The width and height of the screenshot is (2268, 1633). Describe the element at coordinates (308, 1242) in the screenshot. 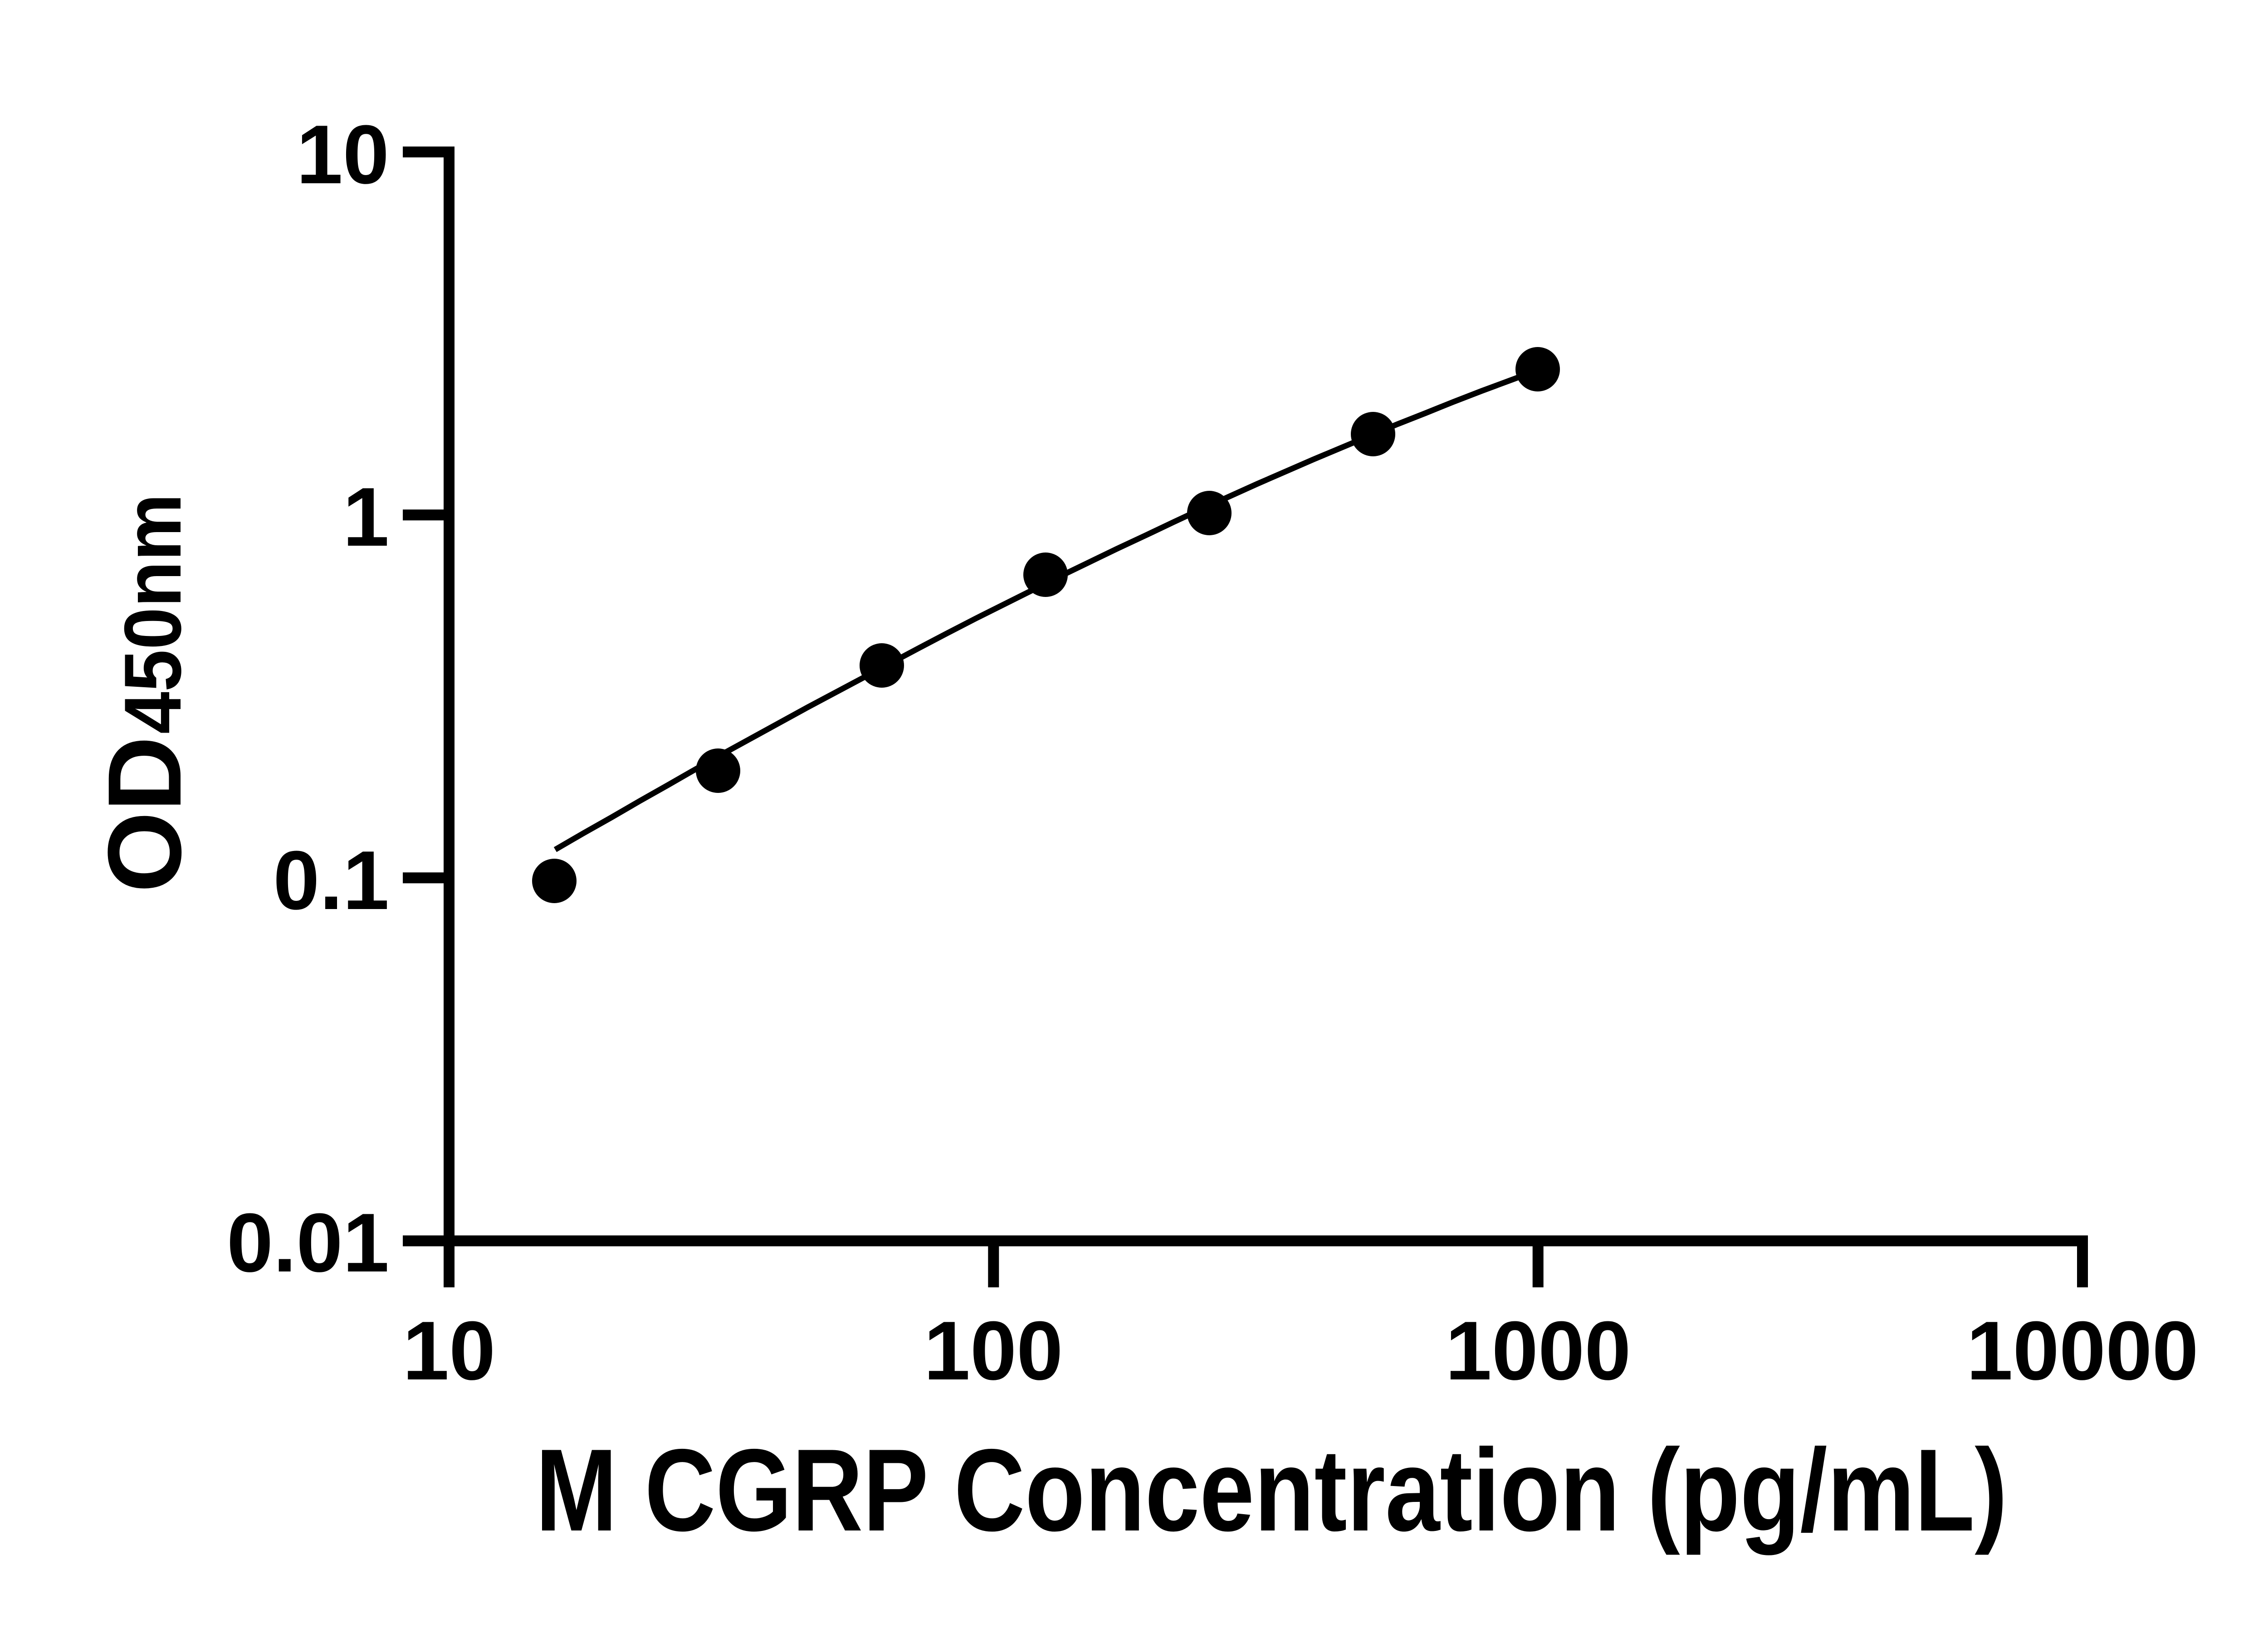

I see `svg-text: 0.01` at that location.